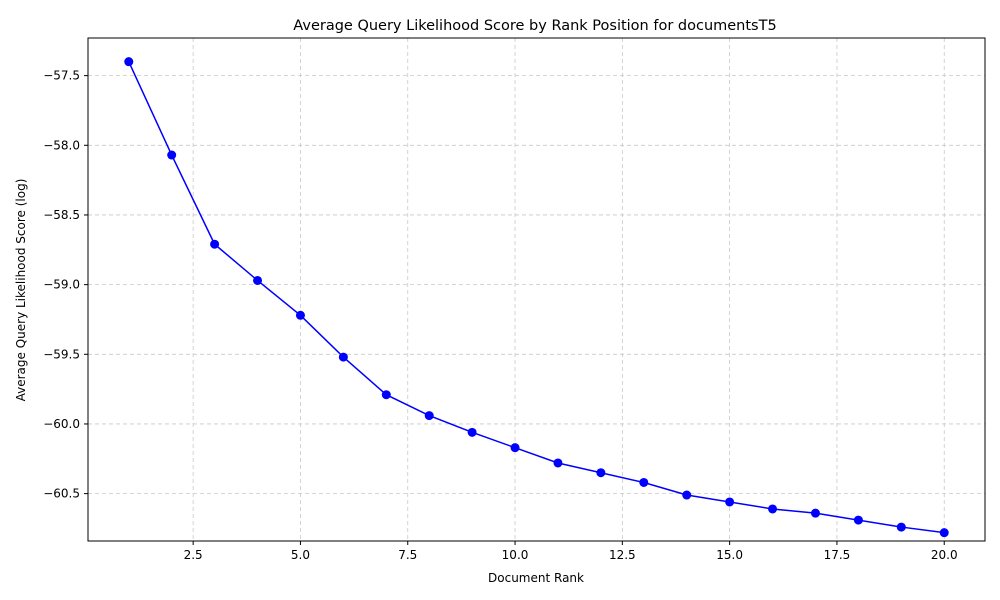  Describe the element at coordinates (515, 555) in the screenshot. I see `x-tick-label: 10.0` at that location.